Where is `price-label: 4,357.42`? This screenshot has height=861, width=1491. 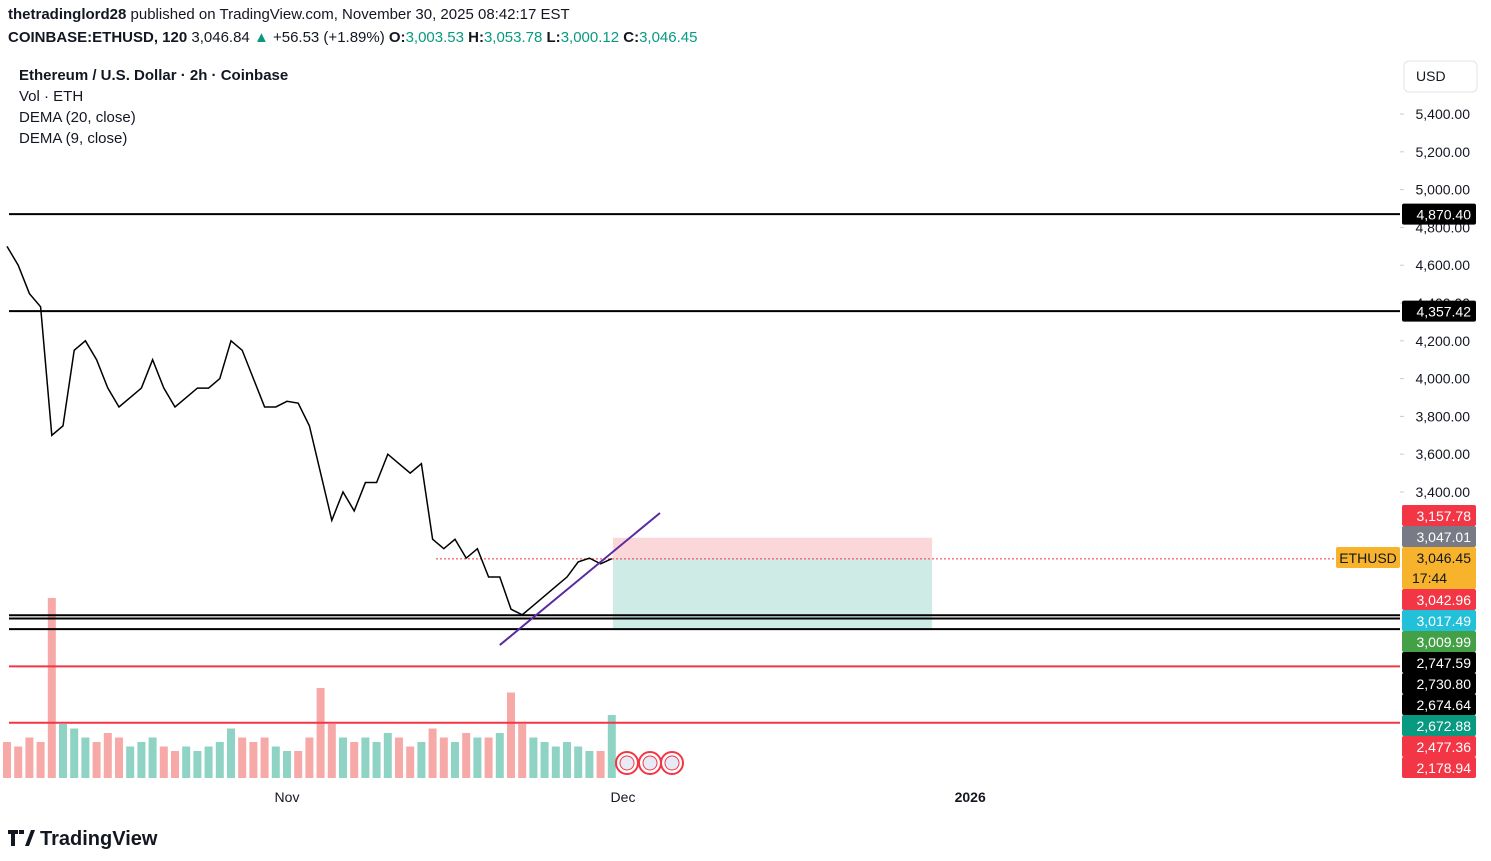 price-label: 4,357.42 is located at coordinates (1444, 312).